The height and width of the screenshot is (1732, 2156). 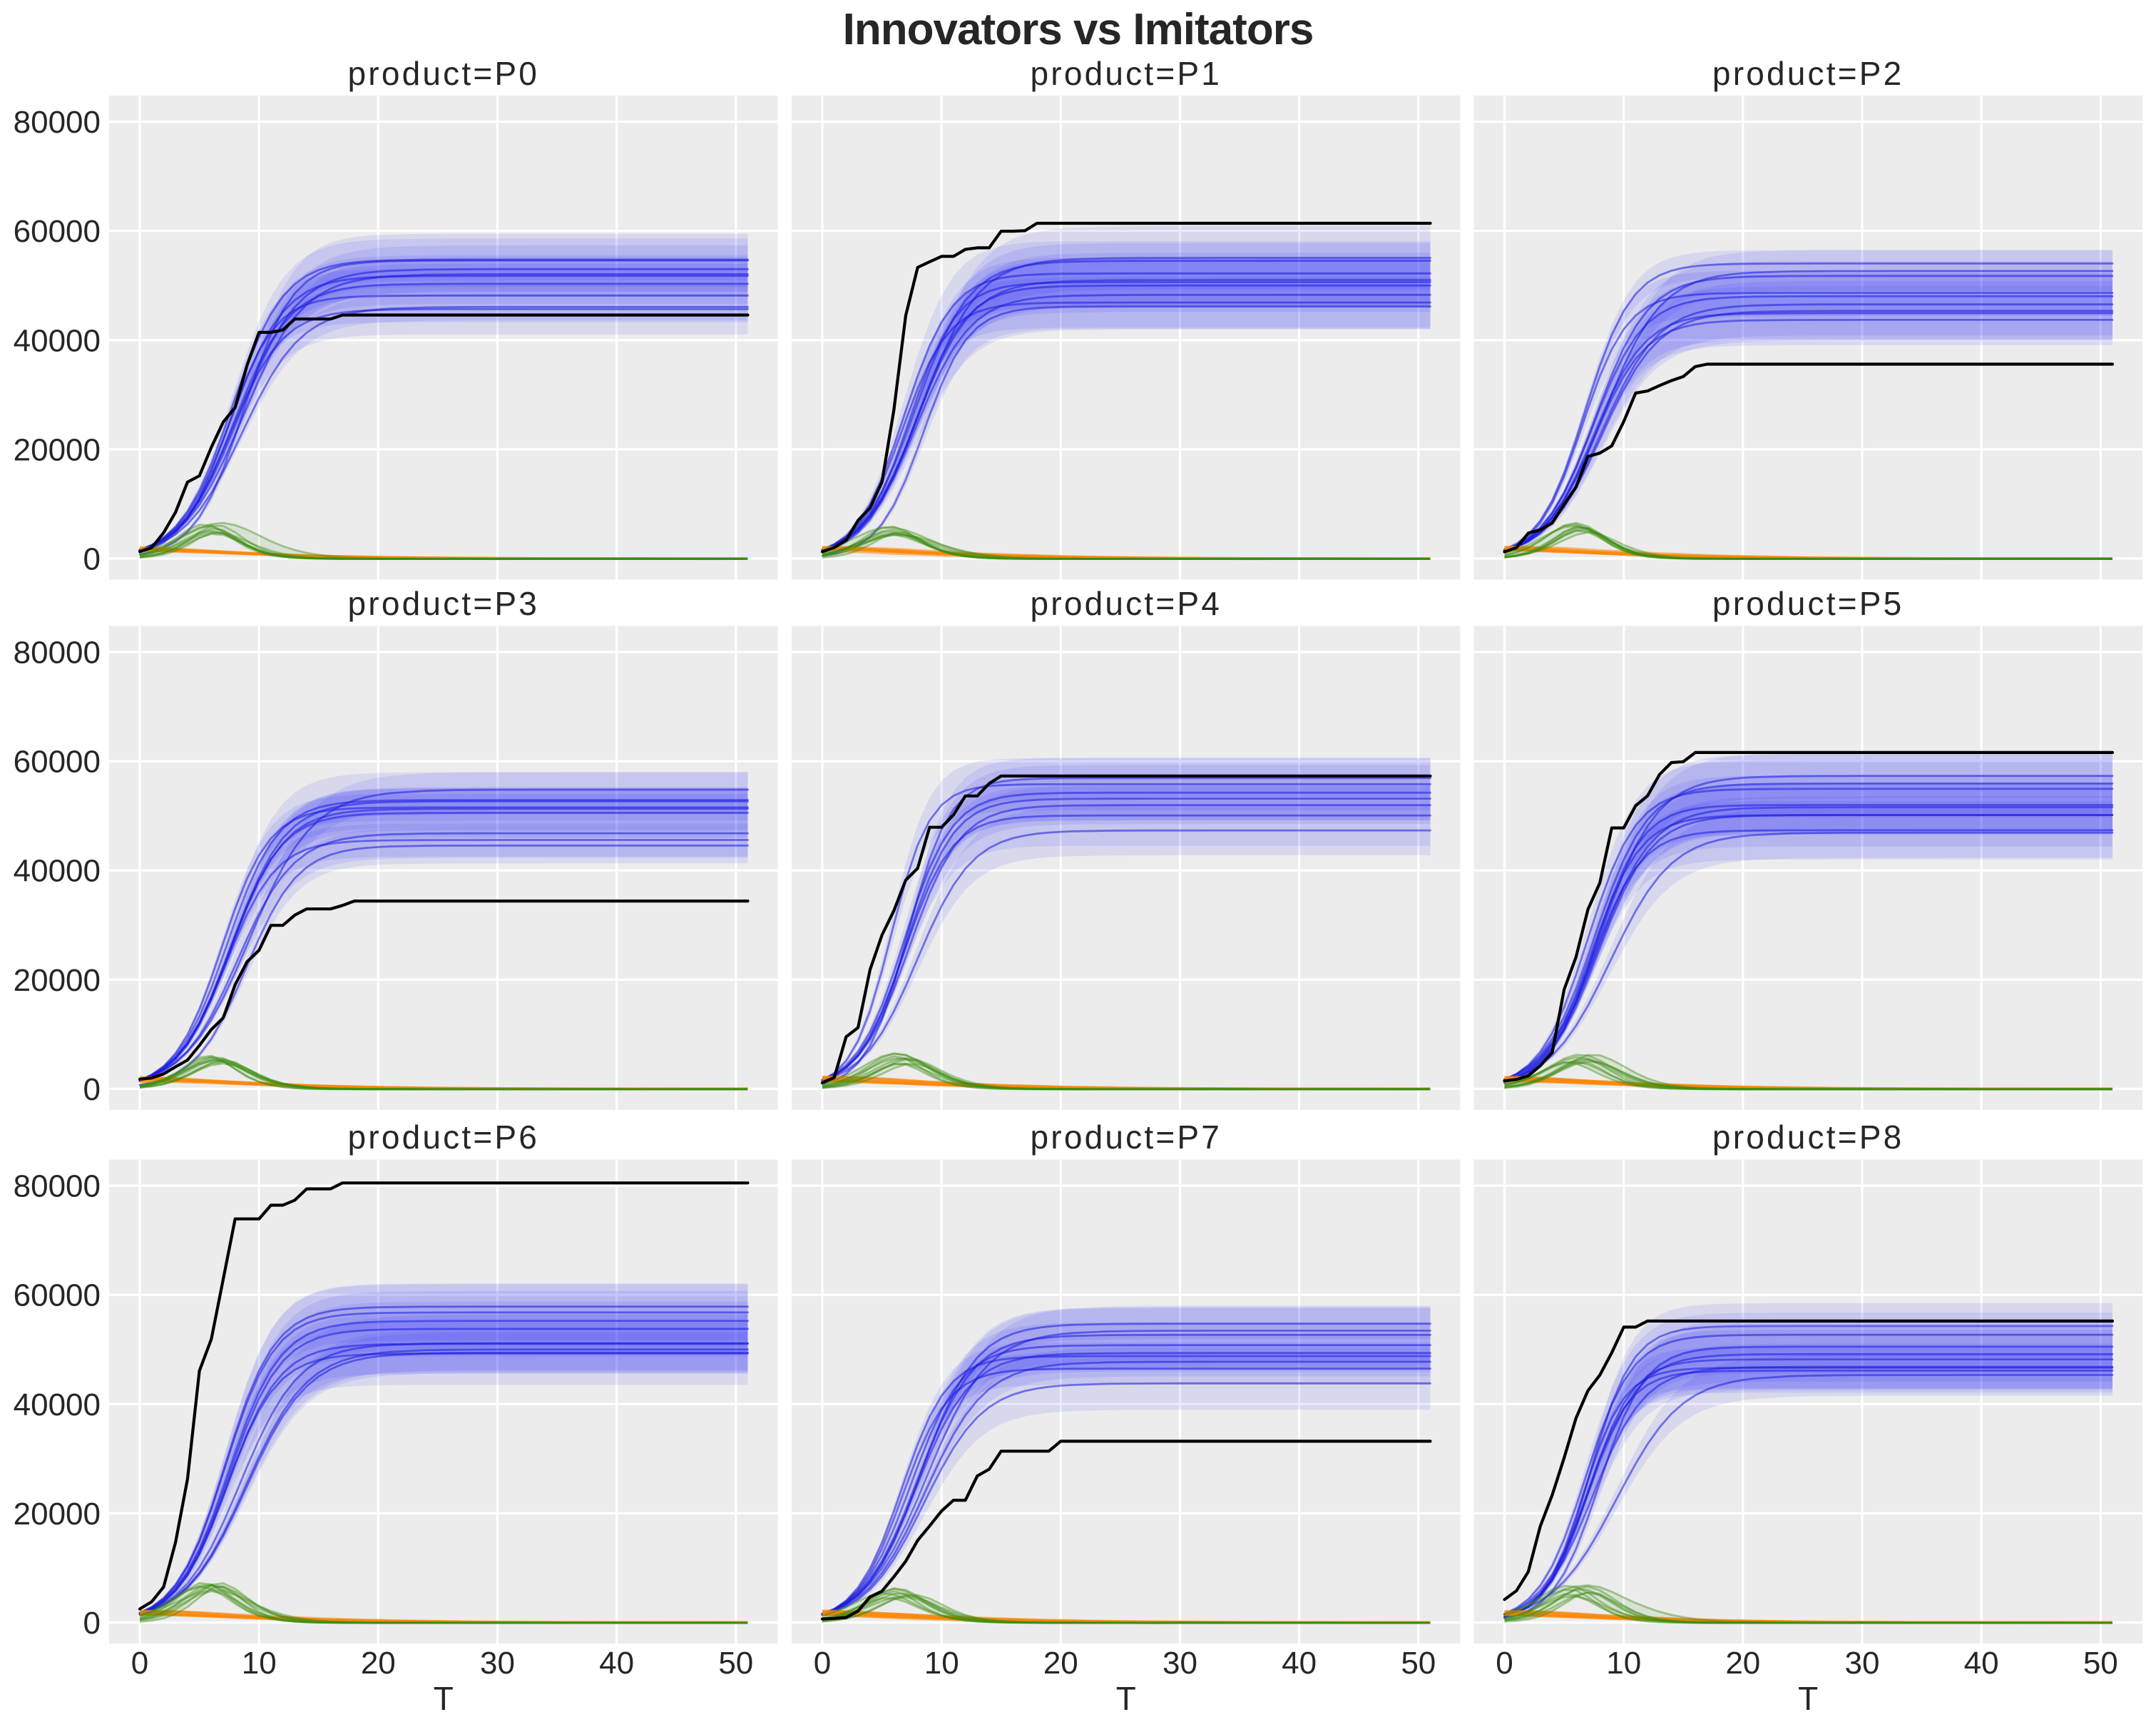 I want to click on svg-text: product=P7, so click(x=1126, y=1137).